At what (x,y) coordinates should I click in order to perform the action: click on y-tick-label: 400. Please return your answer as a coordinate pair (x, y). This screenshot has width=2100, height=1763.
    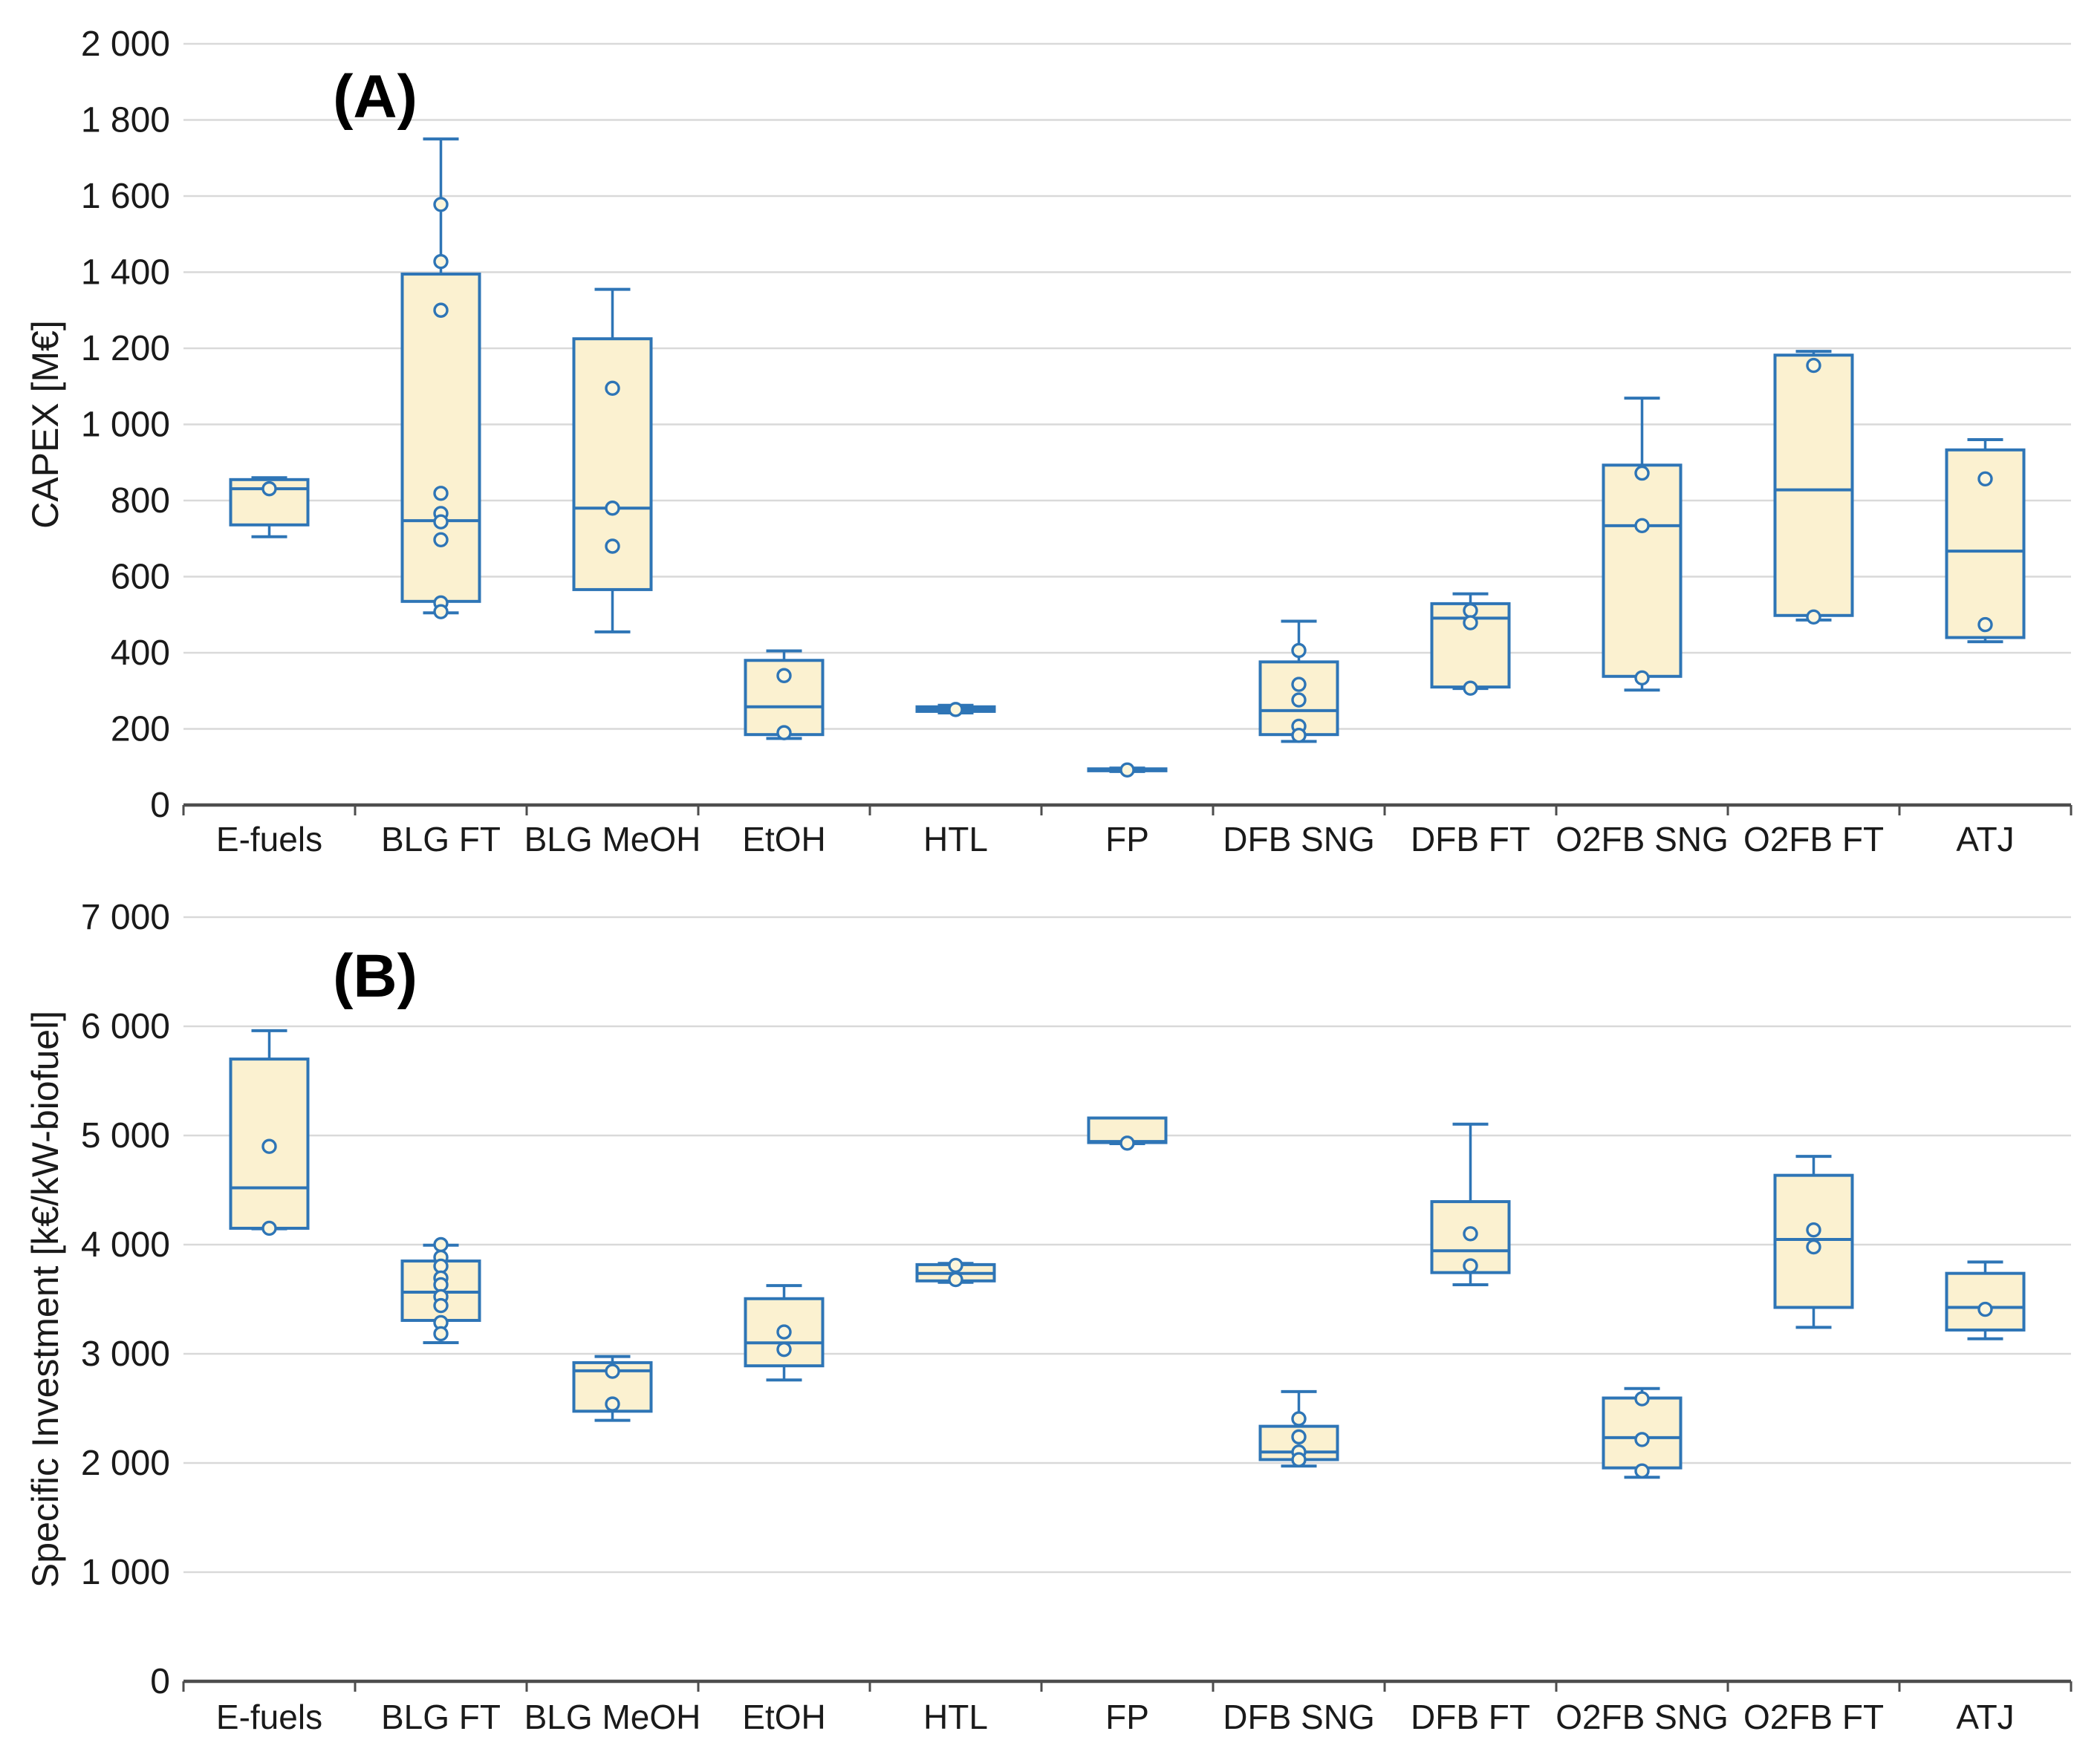
    Looking at the image, I should click on (140, 653).